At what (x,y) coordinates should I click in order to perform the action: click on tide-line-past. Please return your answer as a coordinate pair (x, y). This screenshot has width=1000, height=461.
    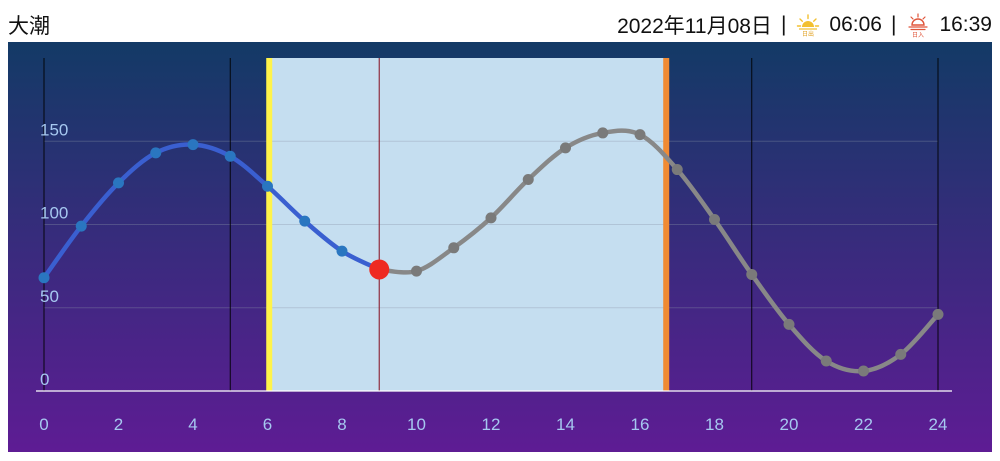
    Looking at the image, I should click on (211, 211).